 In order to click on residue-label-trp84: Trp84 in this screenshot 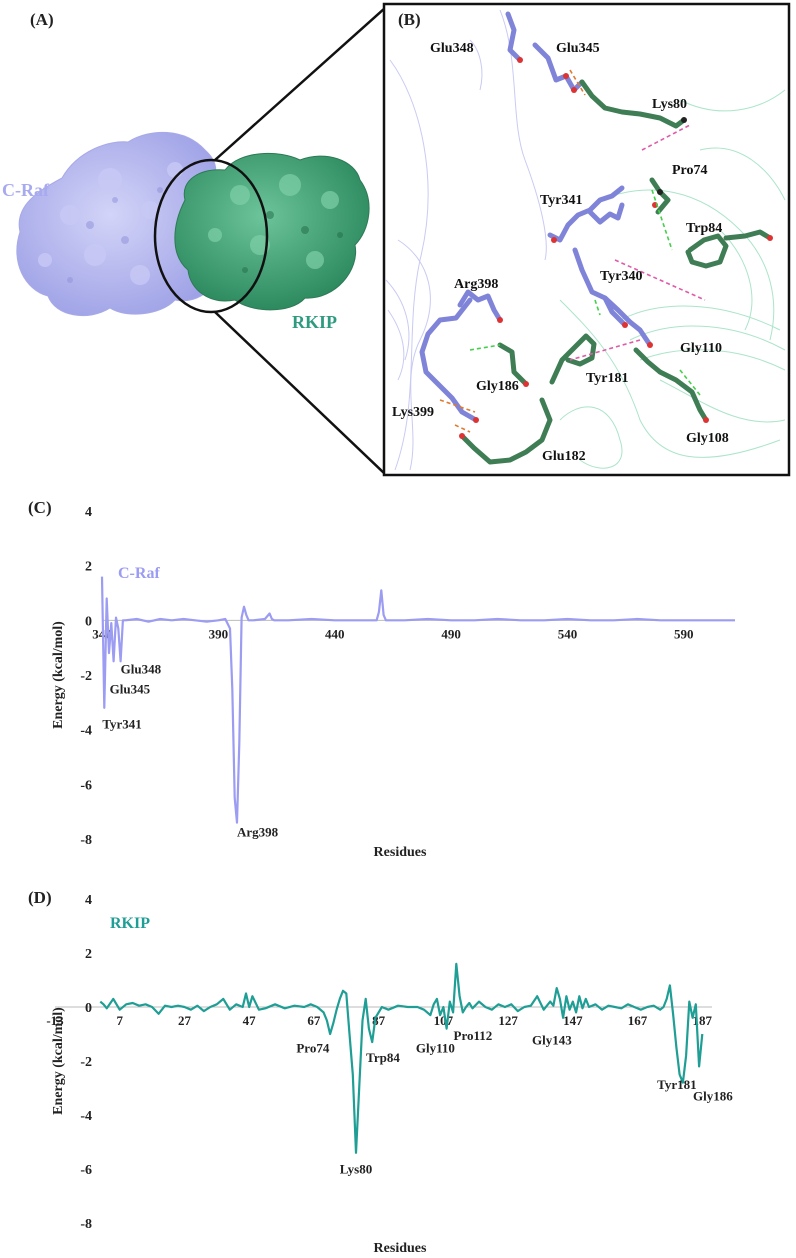, I will do `click(704, 228)`.